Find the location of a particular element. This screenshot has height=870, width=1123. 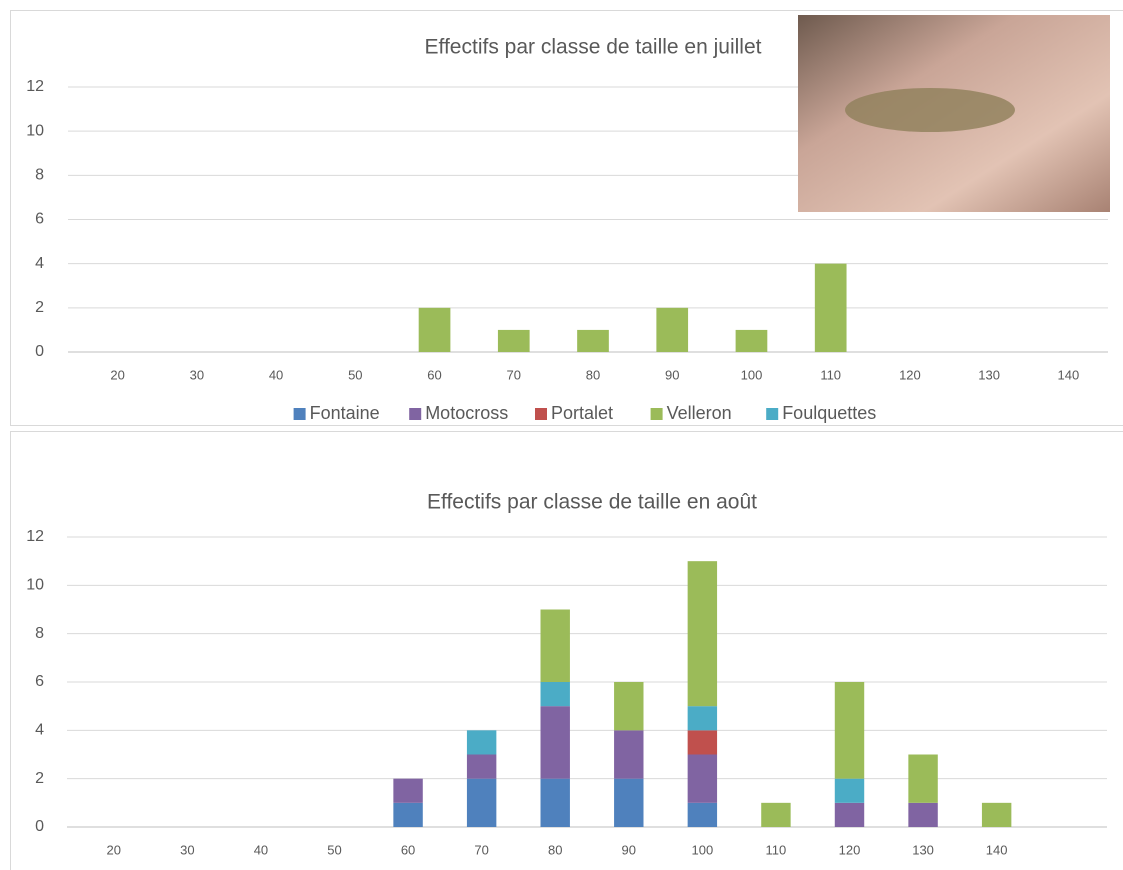

legend-label: Velleron is located at coordinates (699, 413).